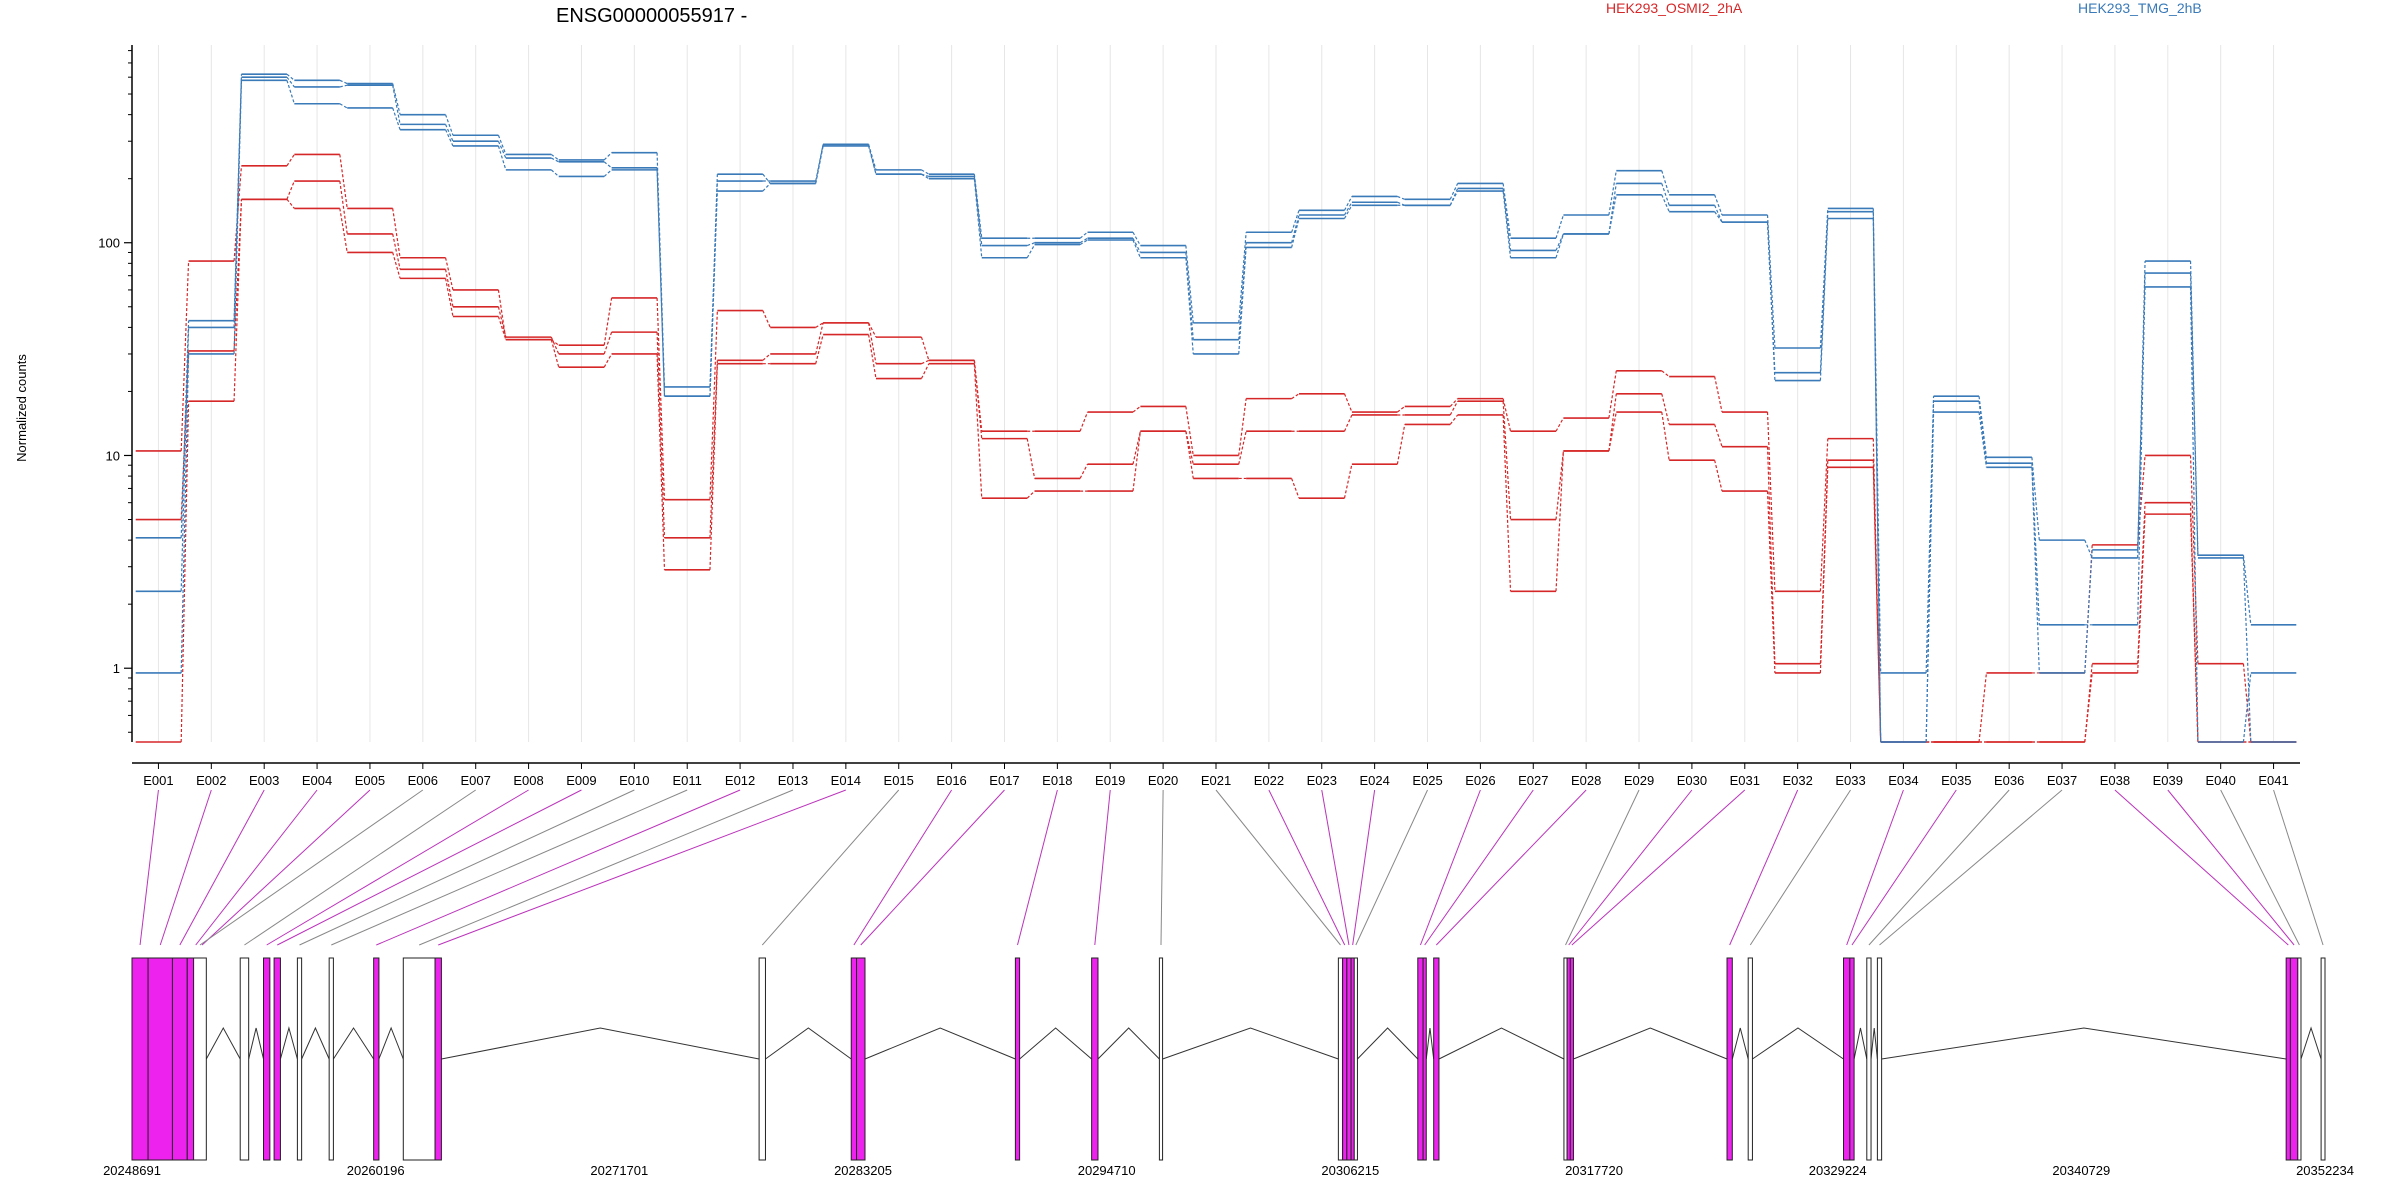 Image resolution: width=2400 pixels, height=1200 pixels. Describe the element at coordinates (687, 780) in the screenshot. I see `x-tick-label: E011` at that location.